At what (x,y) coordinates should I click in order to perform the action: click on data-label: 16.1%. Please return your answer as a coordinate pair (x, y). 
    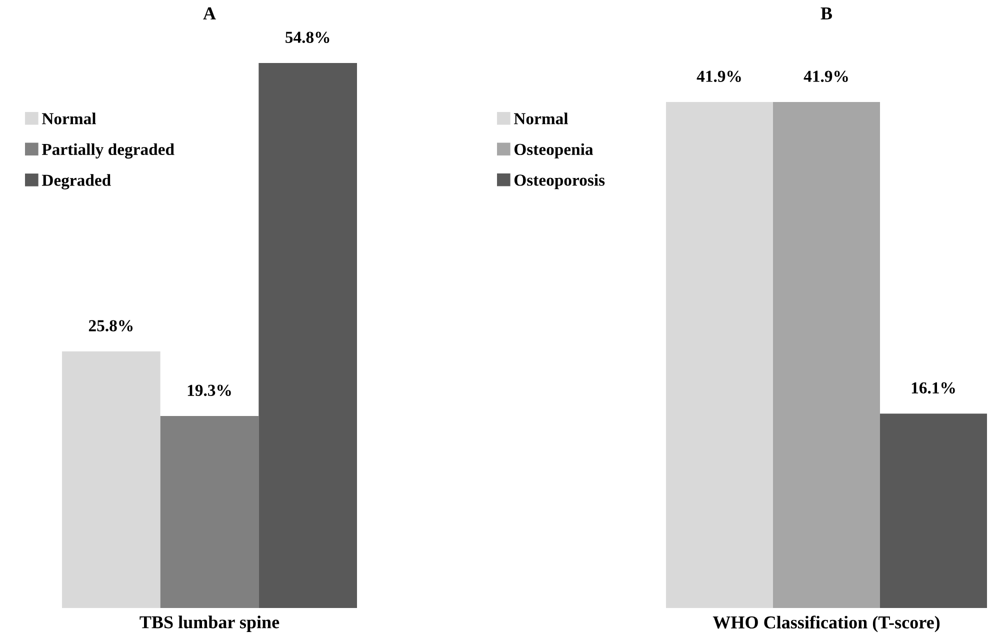
    Looking at the image, I should click on (933, 388).